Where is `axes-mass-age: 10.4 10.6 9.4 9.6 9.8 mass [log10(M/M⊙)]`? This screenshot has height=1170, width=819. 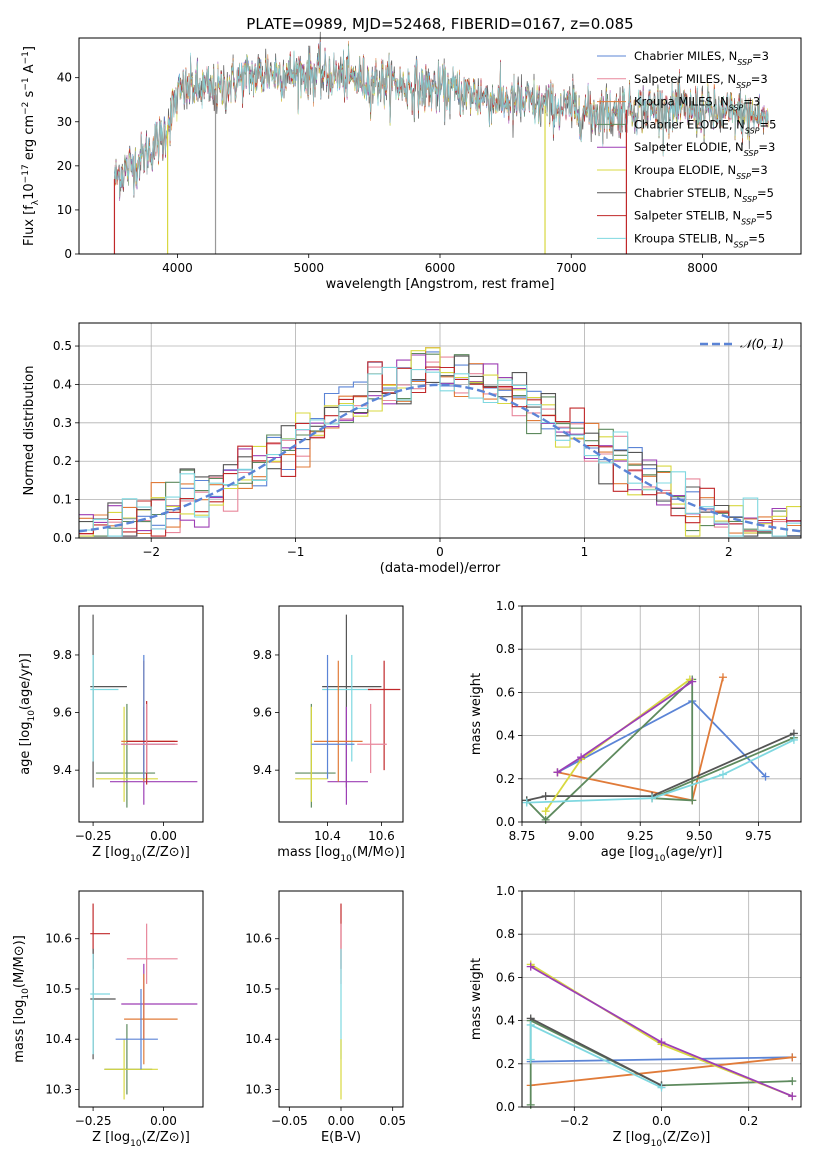
axes-mass-age: 10.4 10.6 9.4 9.6 9.8 mass [log10(M/M⊙)] is located at coordinates (329, 734).